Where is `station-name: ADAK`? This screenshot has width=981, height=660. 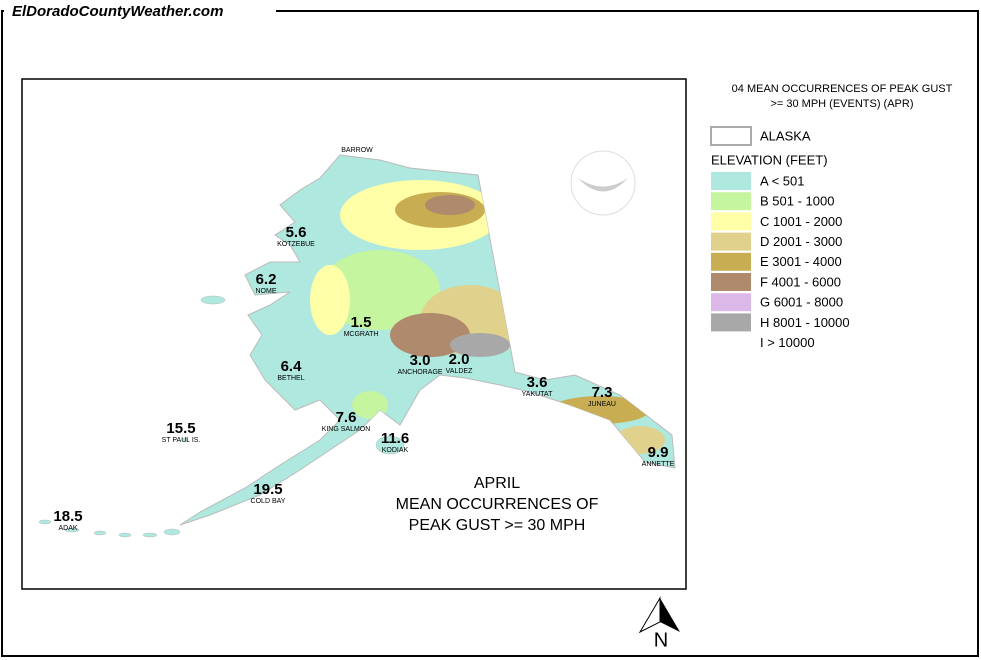
station-name: ADAK is located at coordinates (67, 528).